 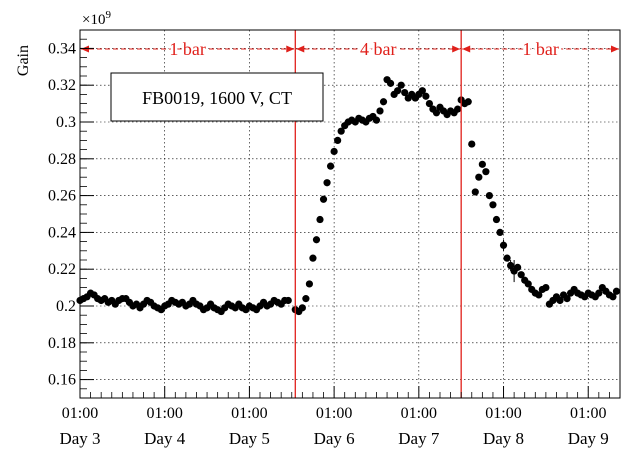 What do you see at coordinates (62, 232) in the screenshot?
I see `y-tick-label: 0.24` at bounding box center [62, 232].